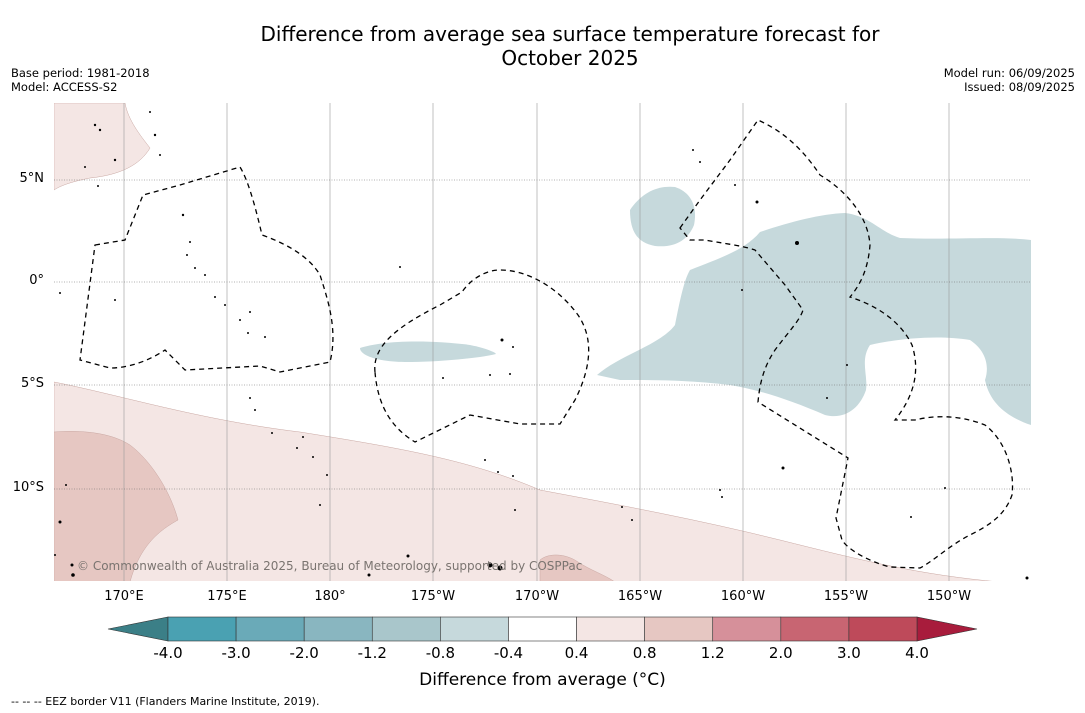 The height and width of the screenshot is (713, 1085). What do you see at coordinates (640, 596) in the screenshot?
I see `lon-tick-165w: 165°W` at bounding box center [640, 596].